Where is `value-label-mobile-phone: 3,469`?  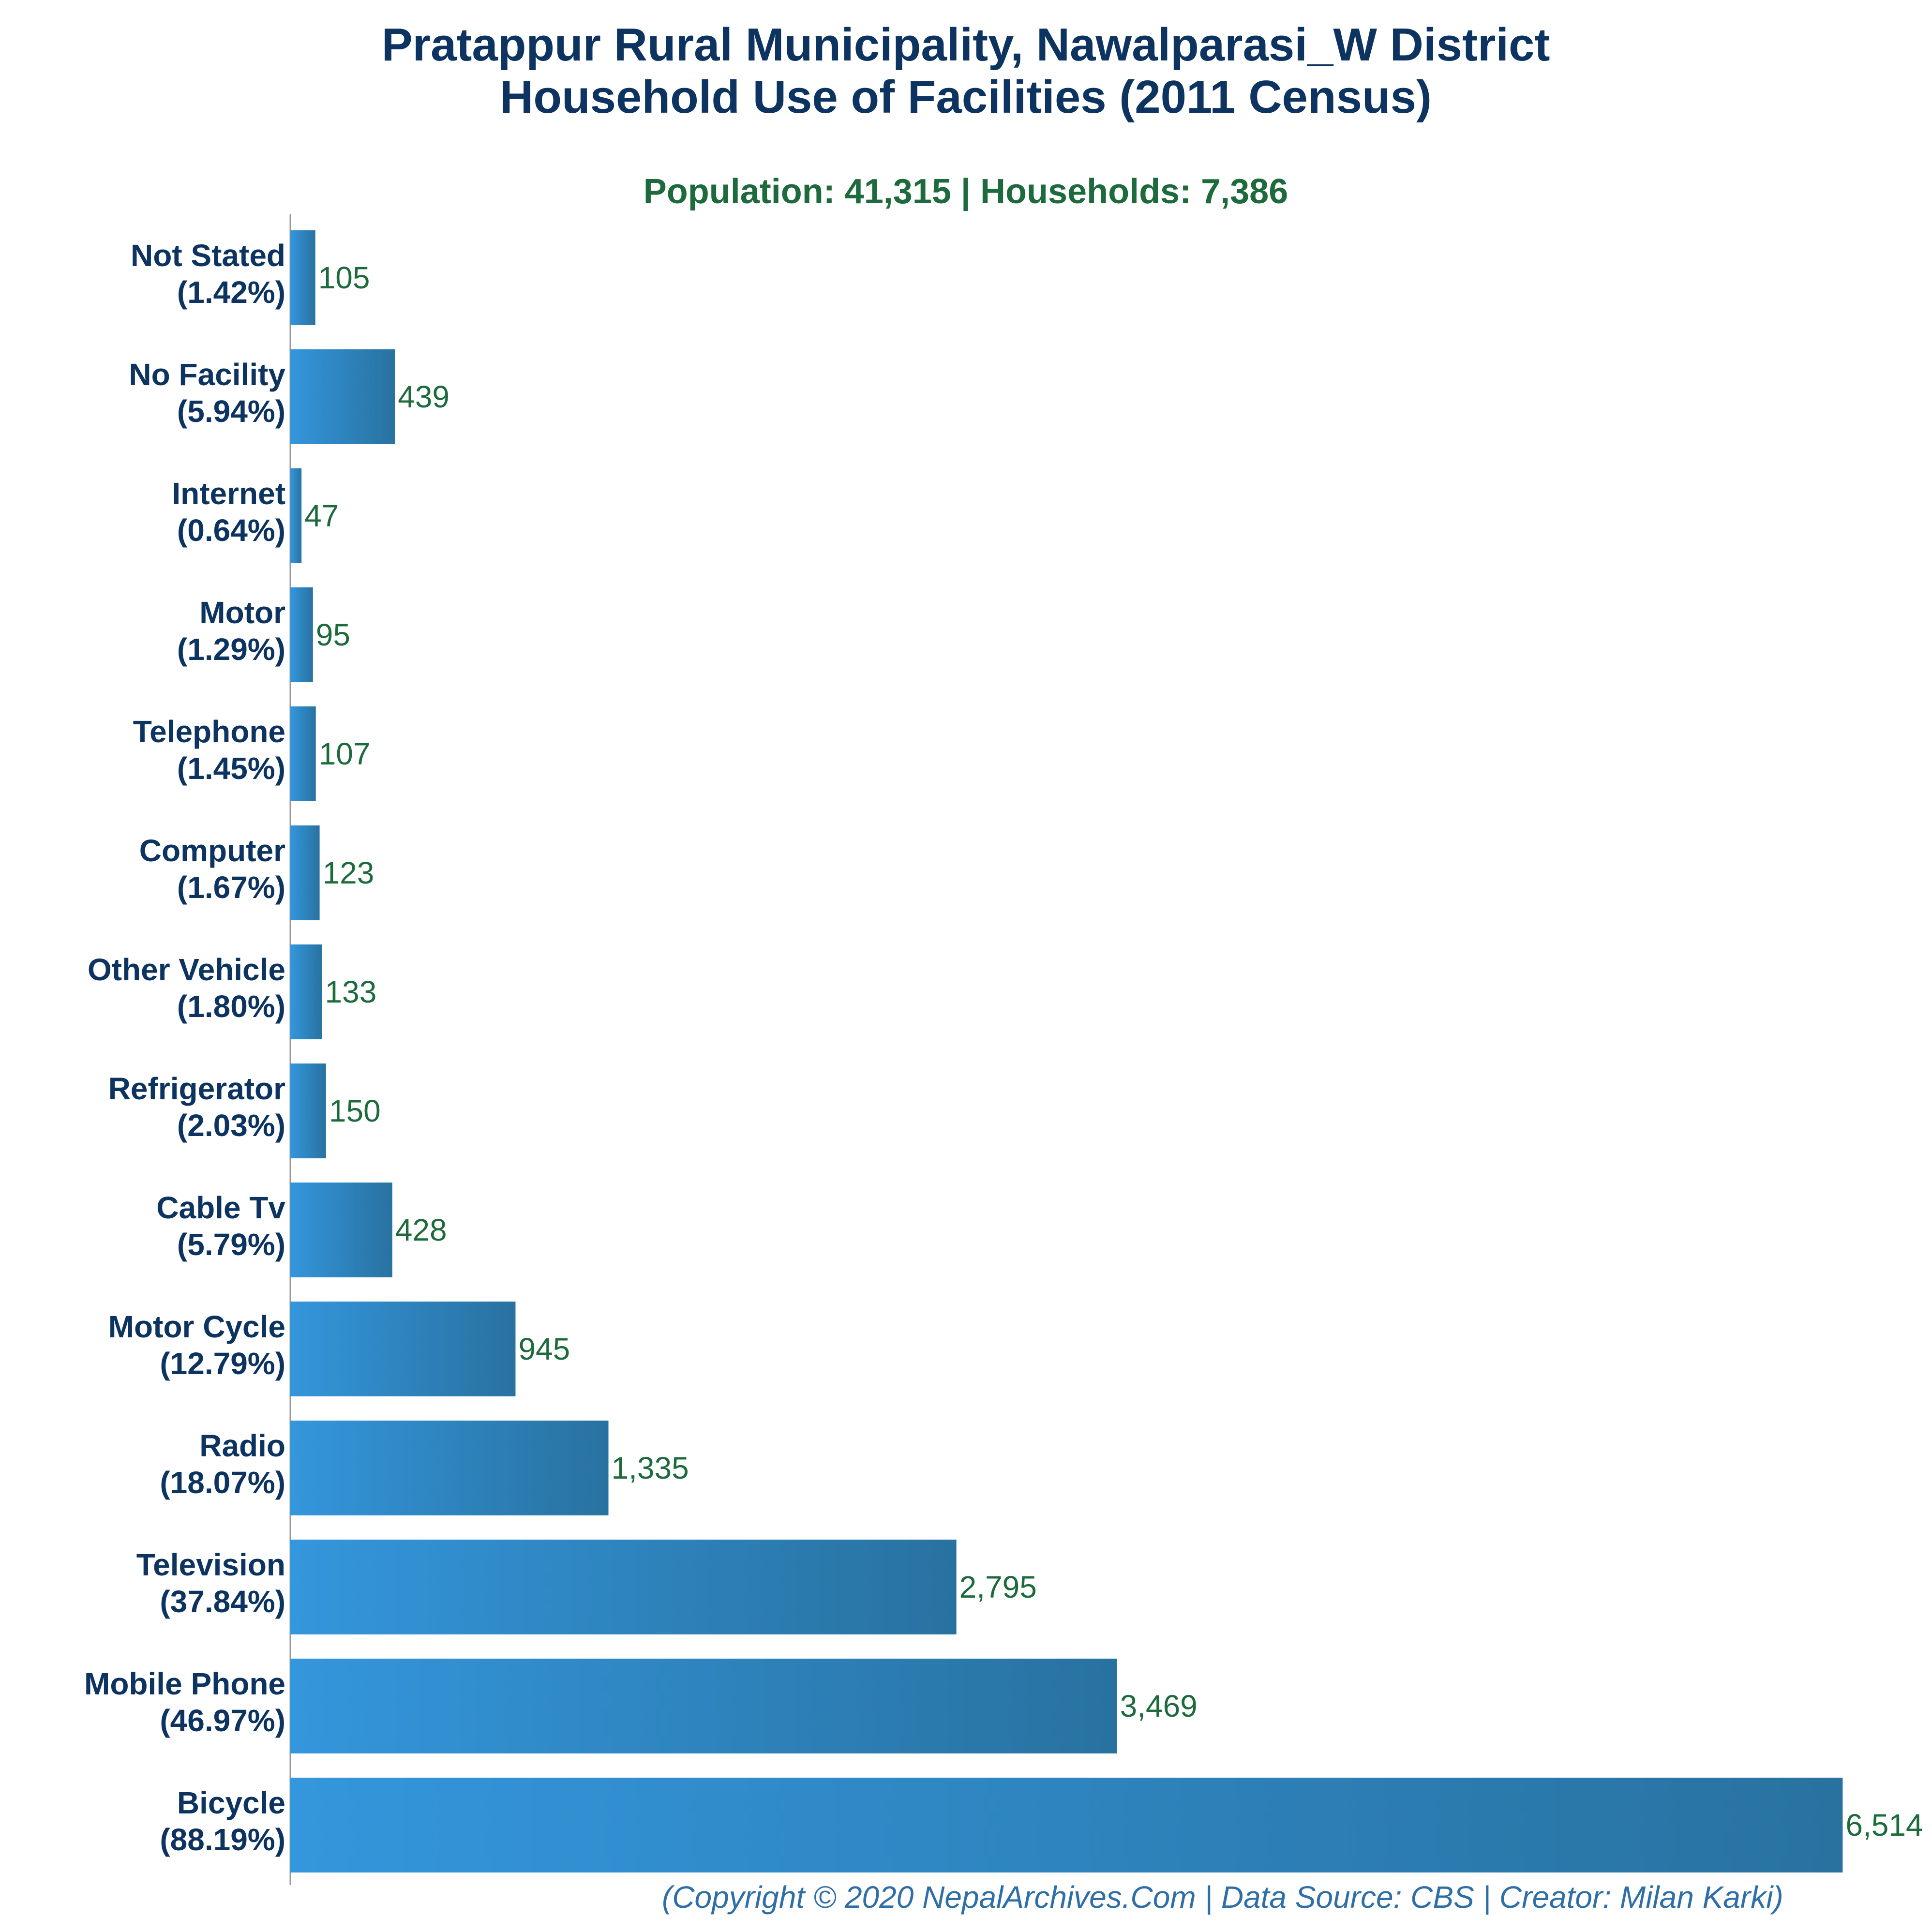 value-label-mobile-phone: 3,469 is located at coordinates (1159, 1706).